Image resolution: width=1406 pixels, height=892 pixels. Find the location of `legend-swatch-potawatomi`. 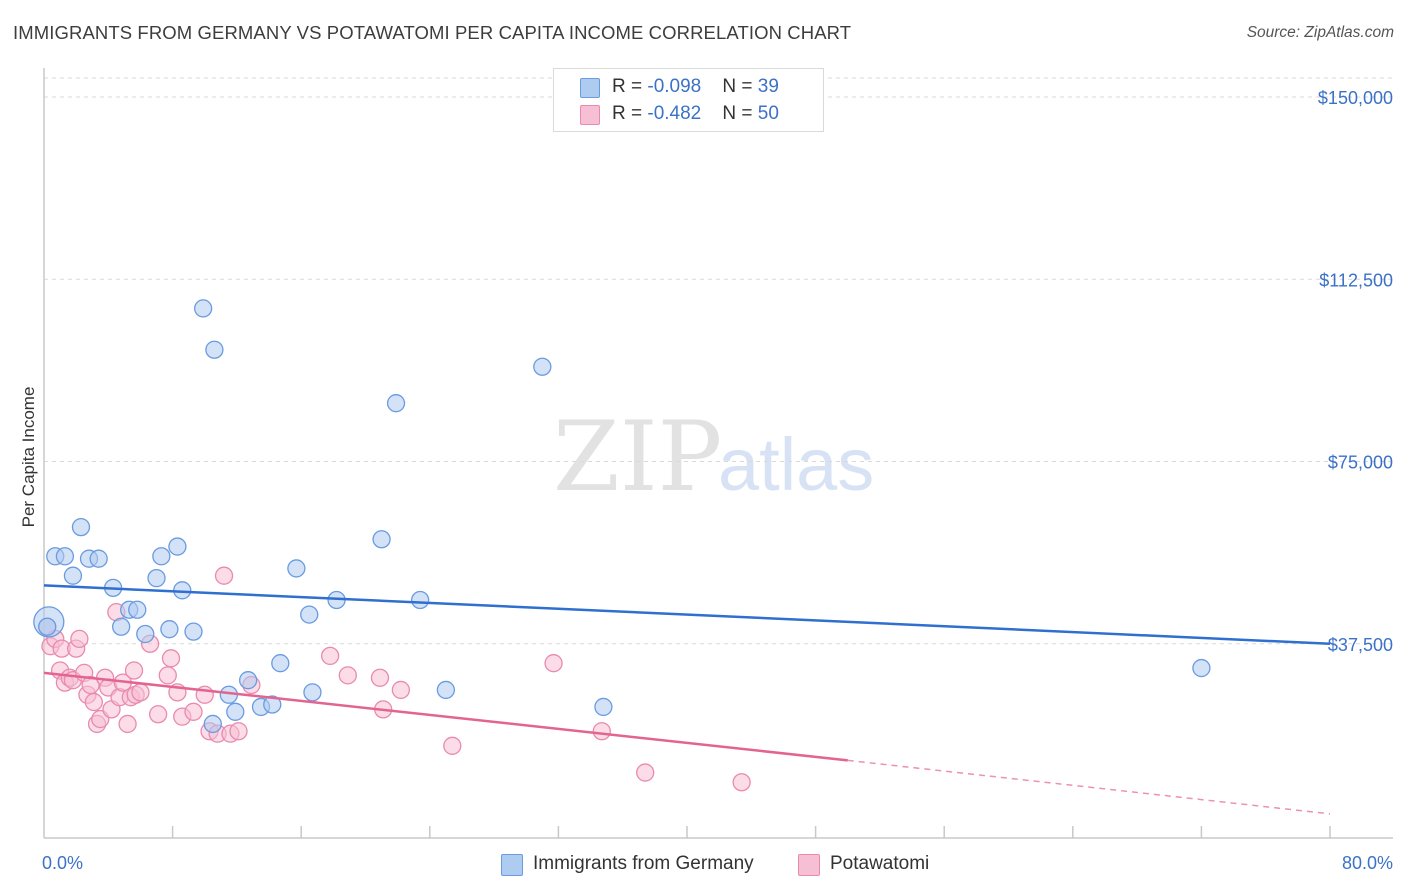

legend-swatch-potawatomi is located at coordinates (590, 115).